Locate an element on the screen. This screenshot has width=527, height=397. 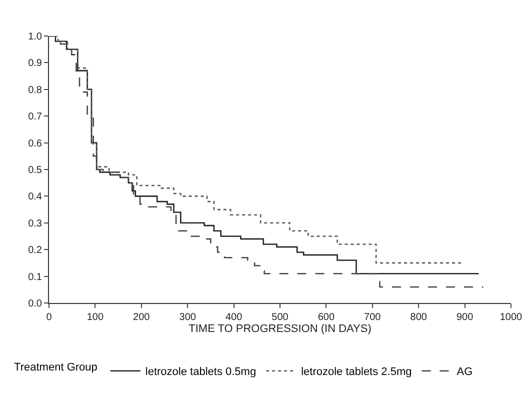
y-tick-label: 0.2 is located at coordinates (35, 250).